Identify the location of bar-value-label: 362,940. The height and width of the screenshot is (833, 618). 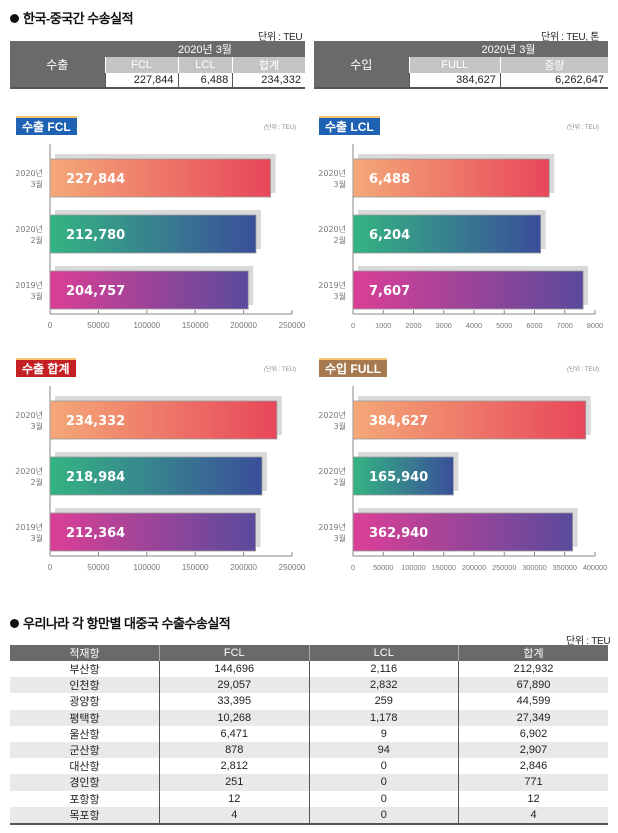
(398, 533).